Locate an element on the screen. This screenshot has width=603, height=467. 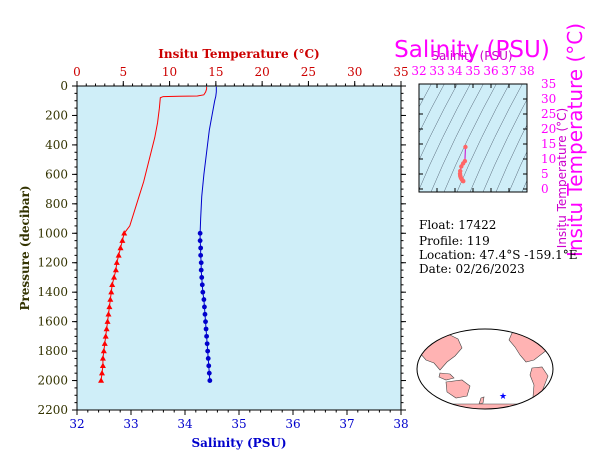
pressure-tick-label: 1400 is located at coordinates (52, 292).